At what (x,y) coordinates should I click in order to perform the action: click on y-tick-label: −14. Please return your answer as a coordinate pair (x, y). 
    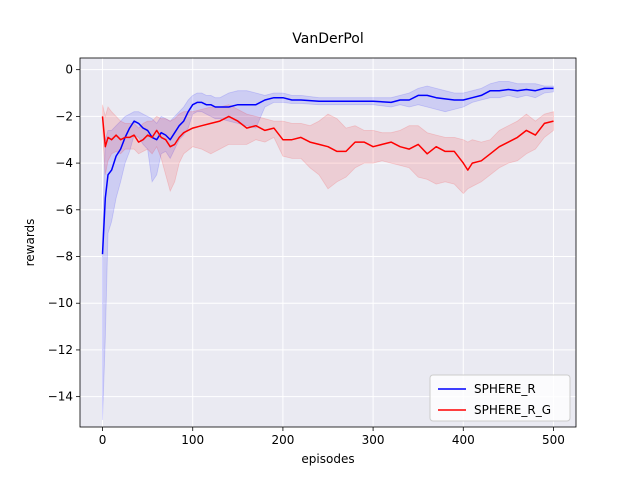
    Looking at the image, I should click on (60, 397).